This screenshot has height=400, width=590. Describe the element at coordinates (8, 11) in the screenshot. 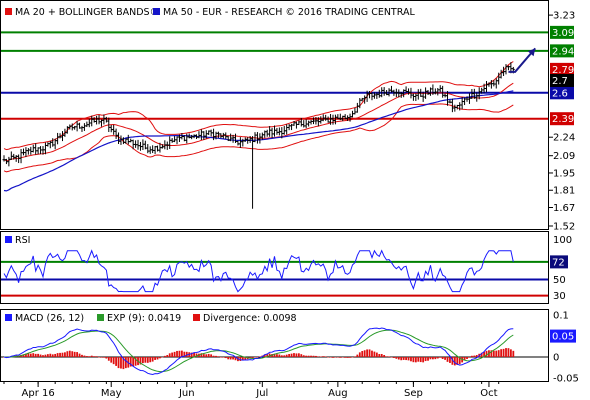

I see `ma20-legend-swatch` at that location.